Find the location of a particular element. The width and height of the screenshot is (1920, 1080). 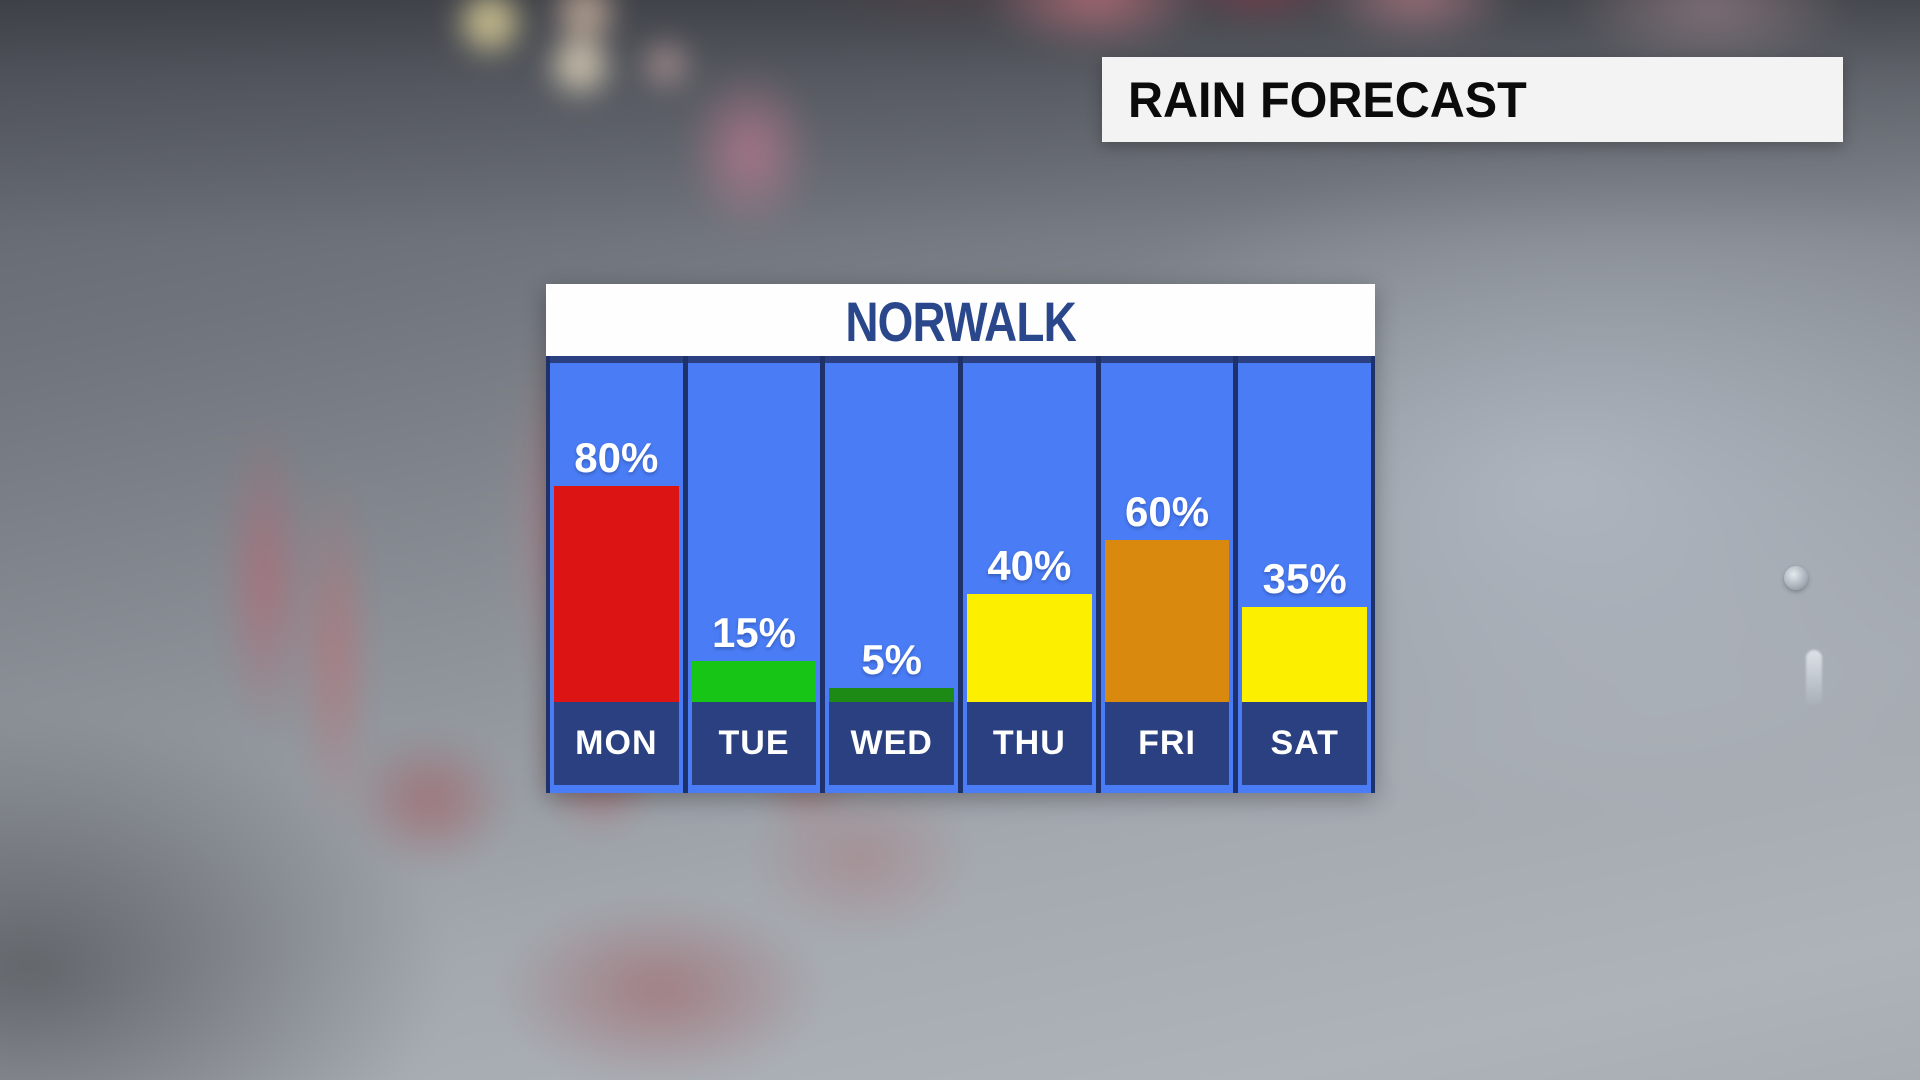

day-footer: SAT is located at coordinates (1305, 743).